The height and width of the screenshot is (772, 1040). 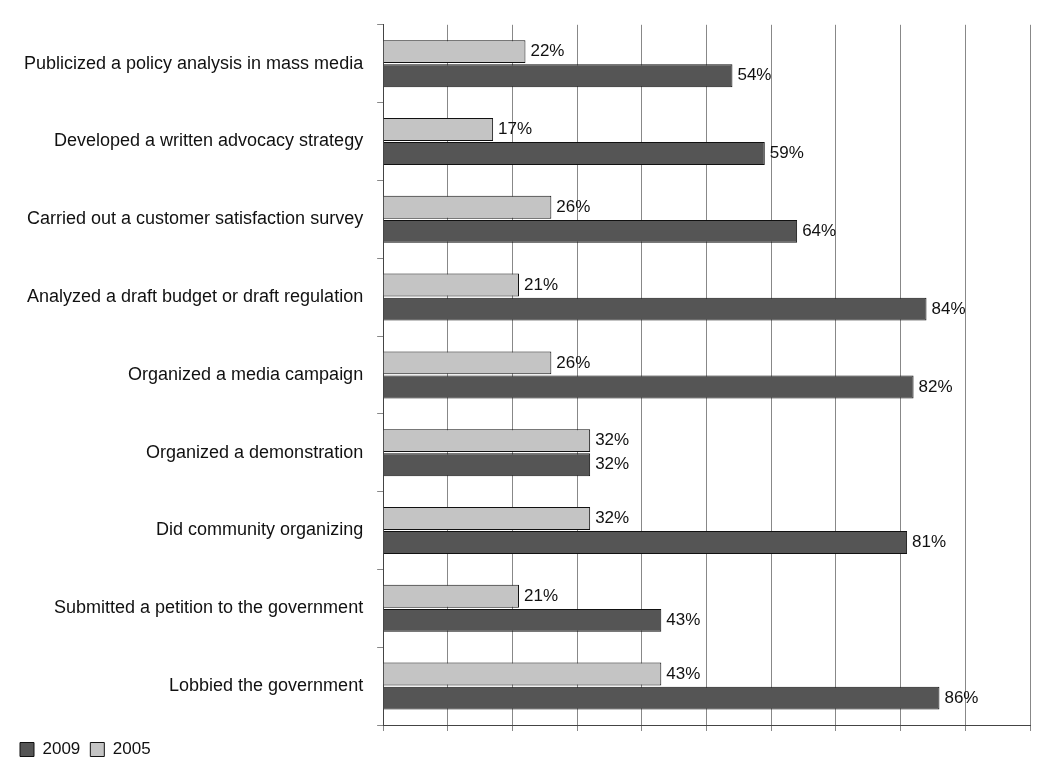 What do you see at coordinates (208, 140) in the screenshot?
I see `y-tick-label: Developed a written advocacy strategy` at bounding box center [208, 140].